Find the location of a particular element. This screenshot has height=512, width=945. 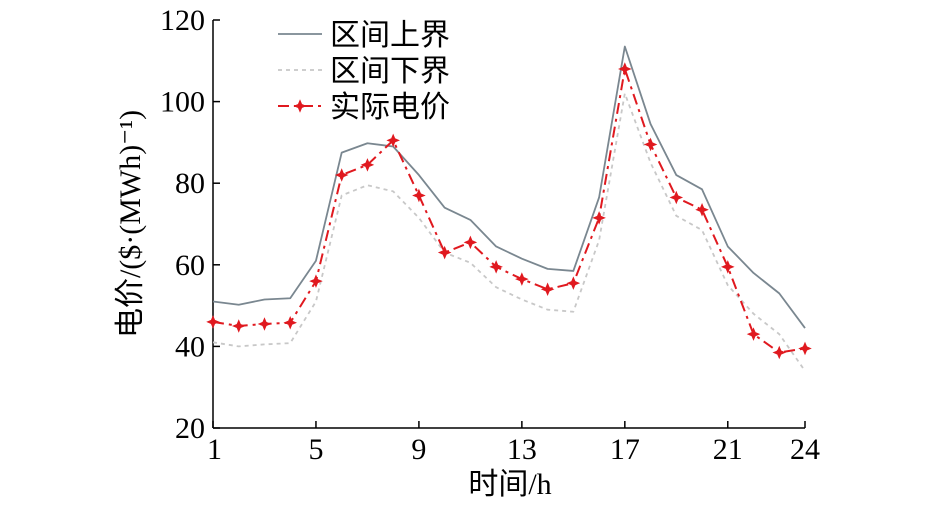

x-tick-label: 13 is located at coordinates (522, 449).